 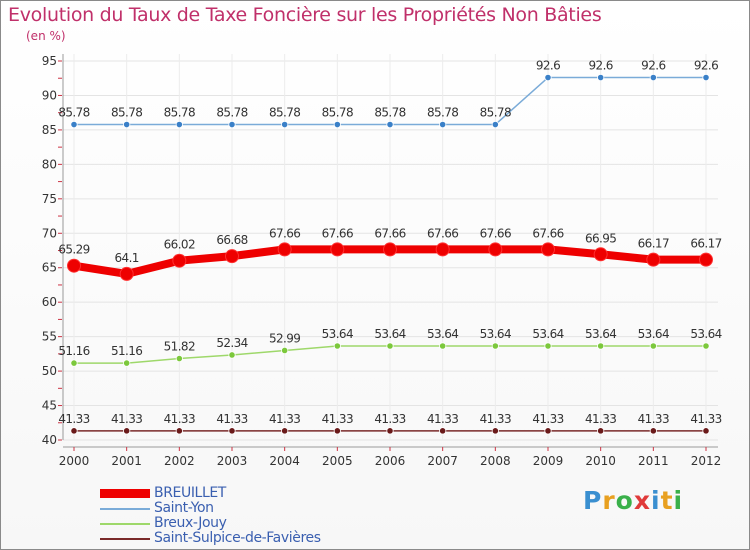 I want to click on x-tick-label: 2007, so click(x=442, y=461).